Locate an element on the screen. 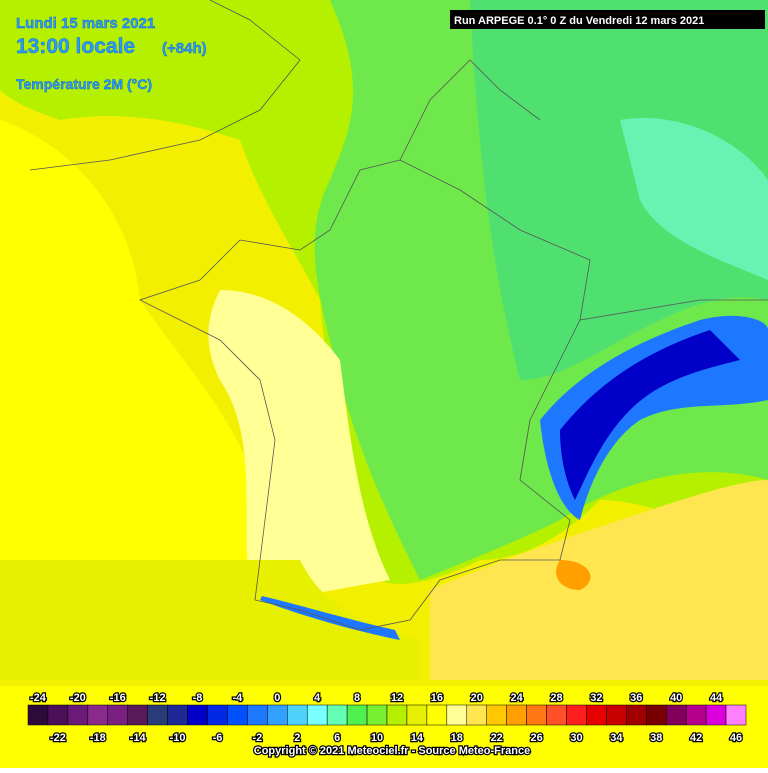 The height and width of the screenshot is (773, 768). legend-label: 28 is located at coordinates (556, 698).